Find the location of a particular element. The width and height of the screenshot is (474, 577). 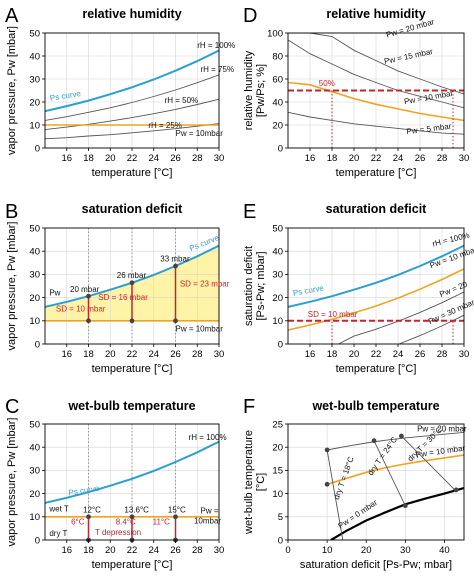

annotation-label: 12°C is located at coordinates (92, 510).